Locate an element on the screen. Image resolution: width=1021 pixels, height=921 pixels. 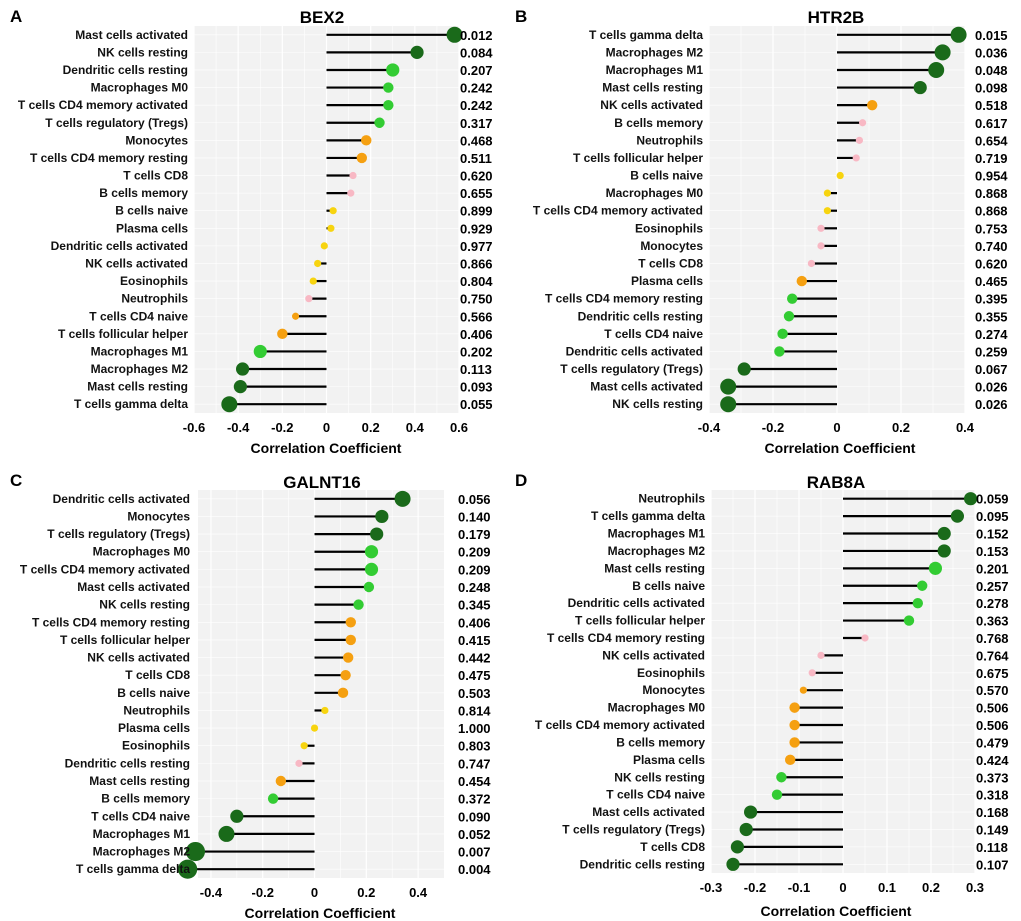
category-label: T cells follicular helper is located at coordinates (640, 621).